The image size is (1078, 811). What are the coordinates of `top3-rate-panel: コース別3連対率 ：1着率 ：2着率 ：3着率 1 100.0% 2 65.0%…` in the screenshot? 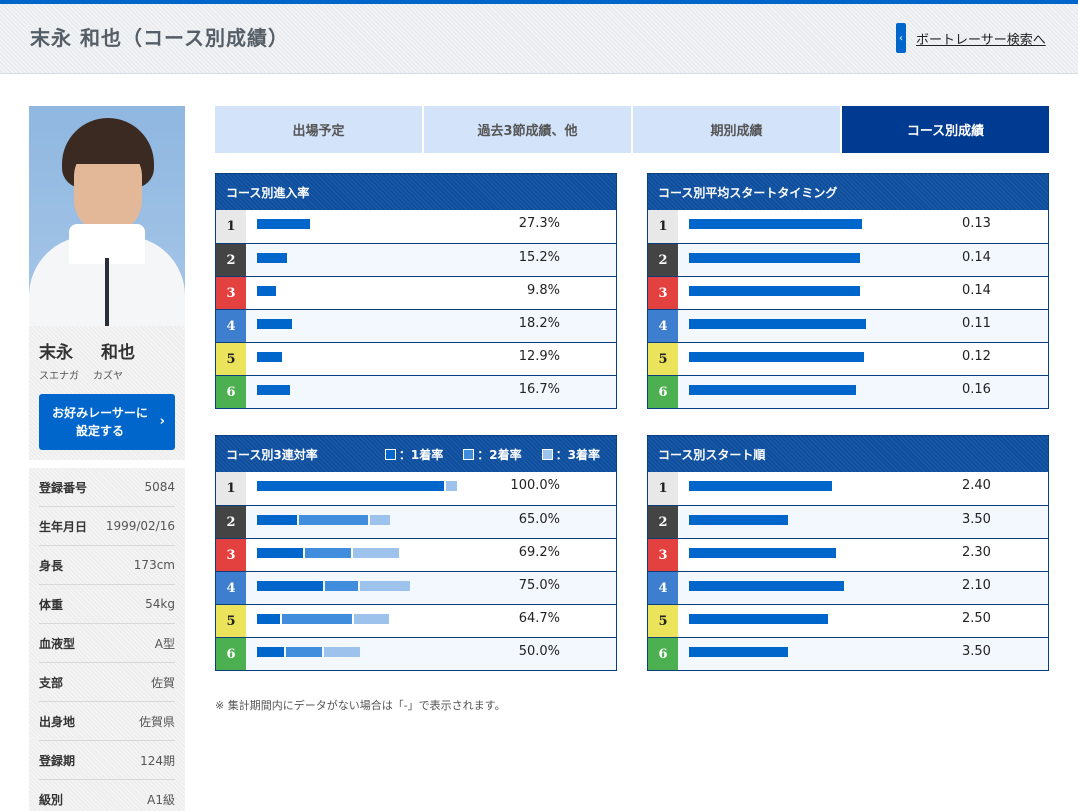 It's located at (416, 553).